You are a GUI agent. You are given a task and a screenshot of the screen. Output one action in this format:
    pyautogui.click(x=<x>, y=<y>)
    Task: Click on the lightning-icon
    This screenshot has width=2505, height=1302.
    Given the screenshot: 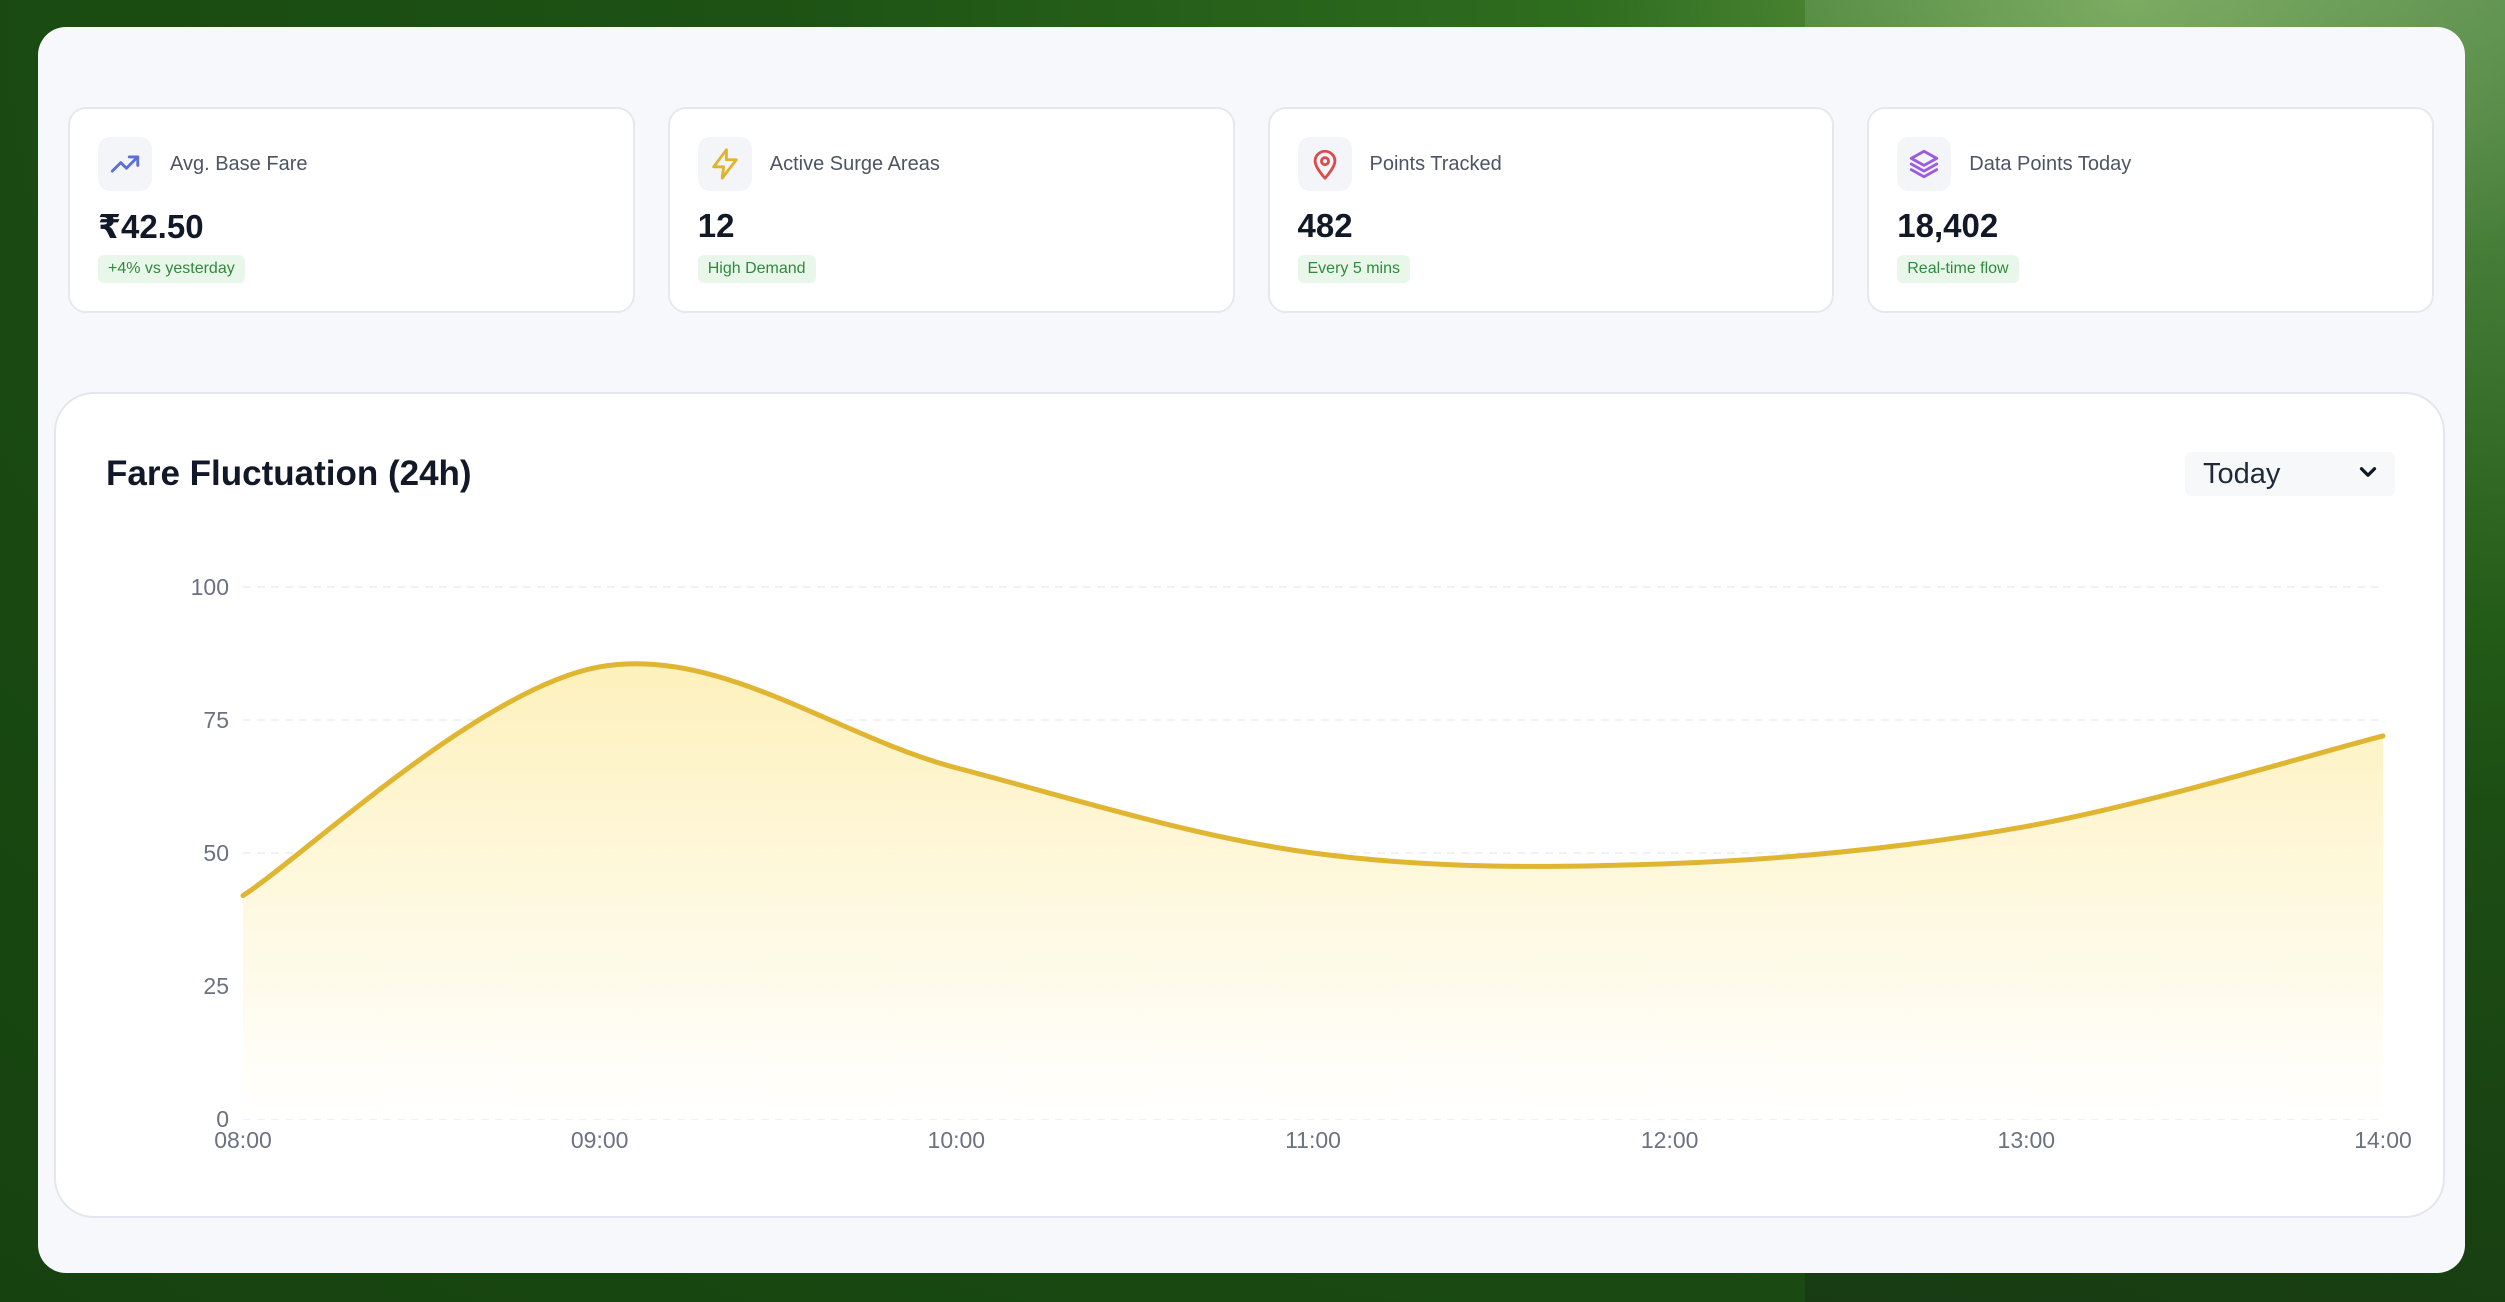 What is the action you would take?
    pyautogui.click(x=724, y=164)
    